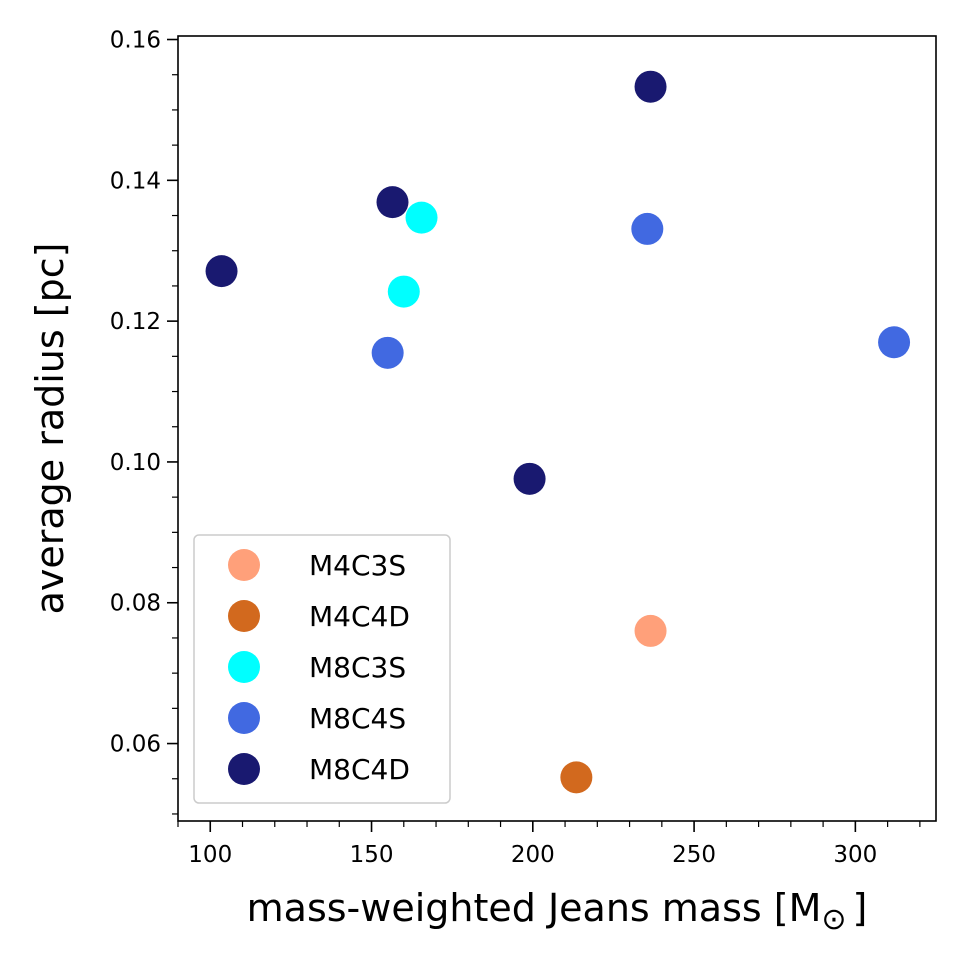 The width and height of the screenshot is (960, 960). I want to click on x-tick-label: 300, so click(855, 855).